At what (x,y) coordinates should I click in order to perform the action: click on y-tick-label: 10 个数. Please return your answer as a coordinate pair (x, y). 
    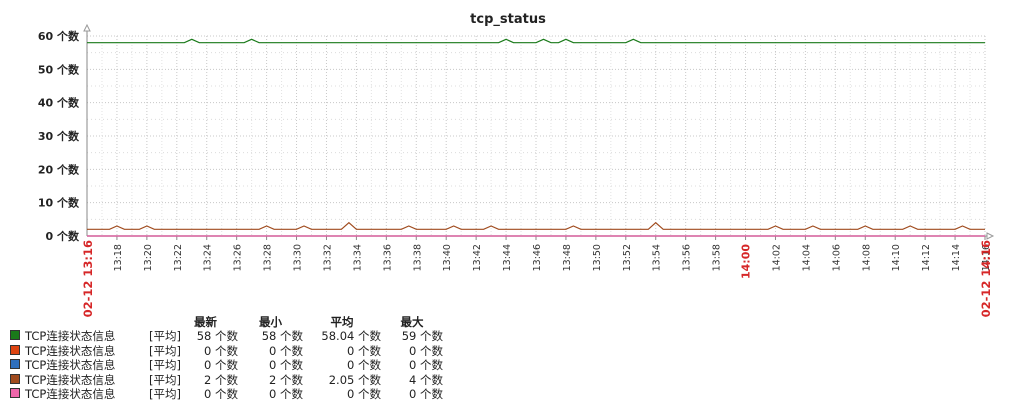
    Looking at the image, I should click on (59, 203).